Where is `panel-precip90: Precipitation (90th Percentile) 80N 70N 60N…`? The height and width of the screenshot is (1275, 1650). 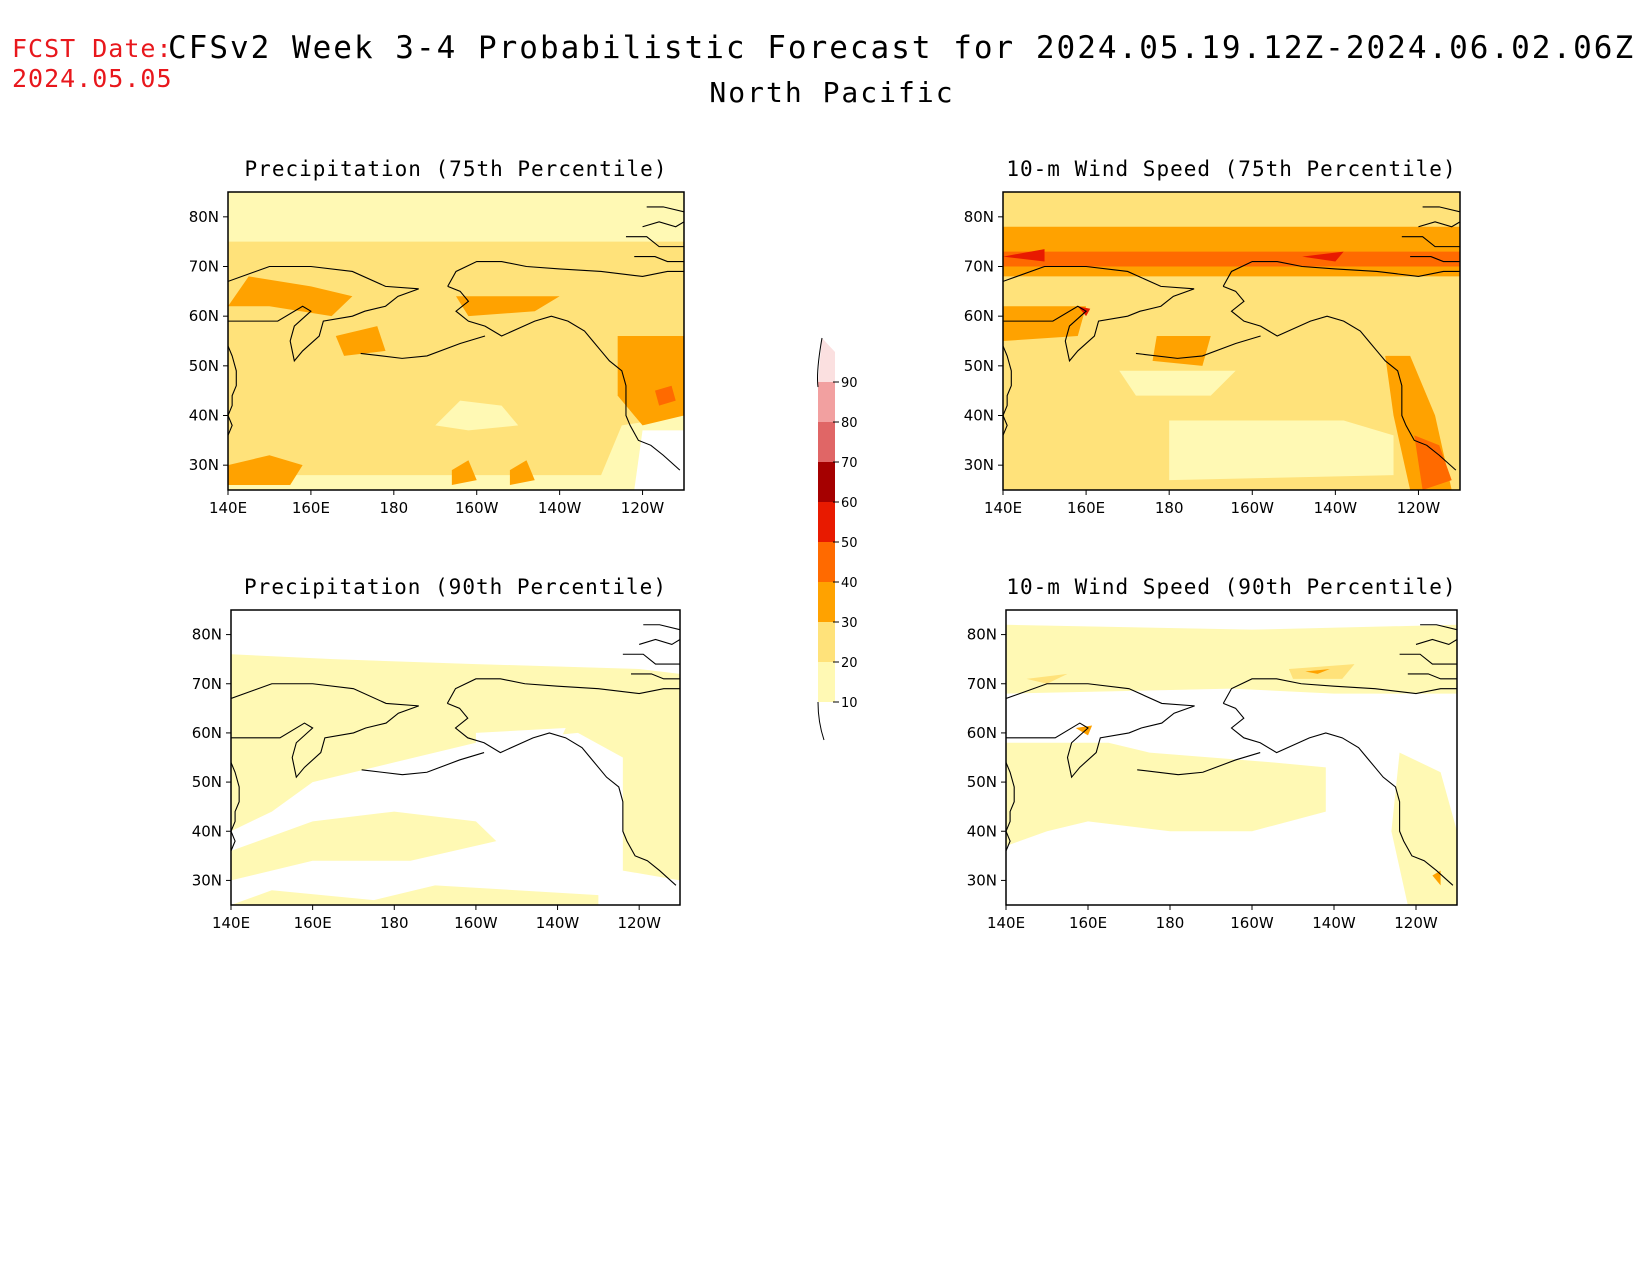
panel-precip90: Precipitation (90th Percentile) 80N 70N 60N… is located at coordinates (436, 753).